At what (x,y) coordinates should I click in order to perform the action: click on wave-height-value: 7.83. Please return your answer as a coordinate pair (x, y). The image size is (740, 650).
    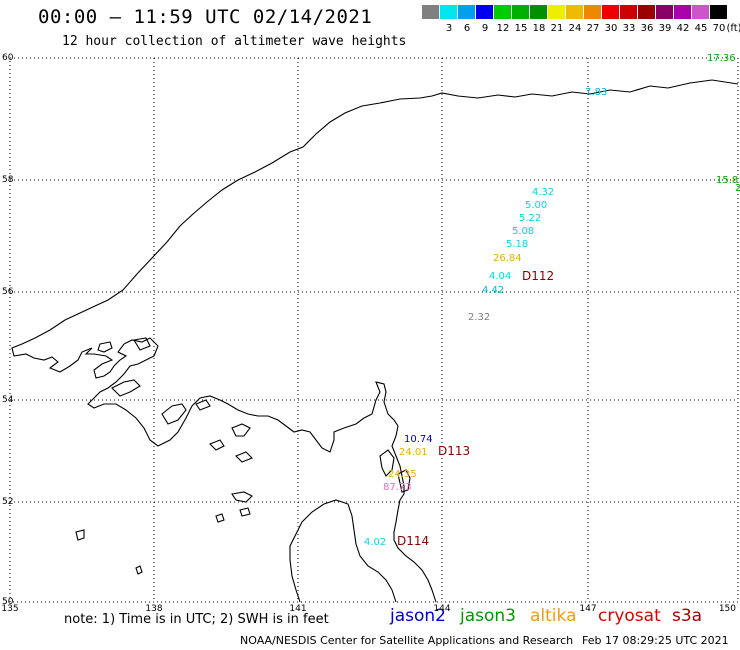
    Looking at the image, I should click on (596, 92).